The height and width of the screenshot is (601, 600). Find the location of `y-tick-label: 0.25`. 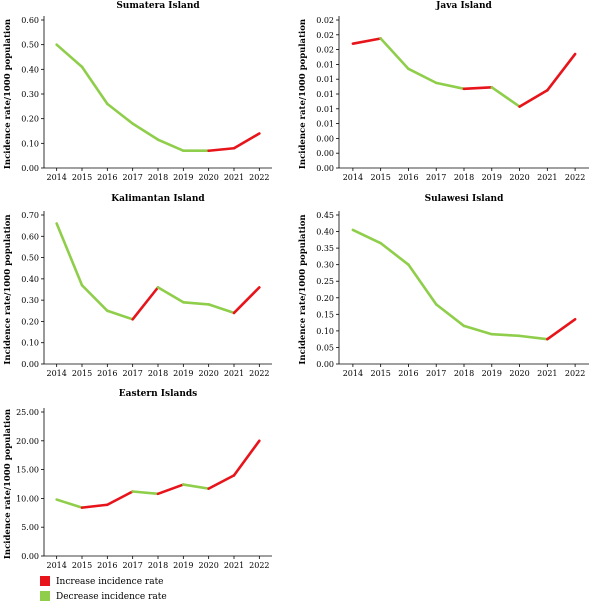

y-tick-label: 0.25 is located at coordinates (325, 281).